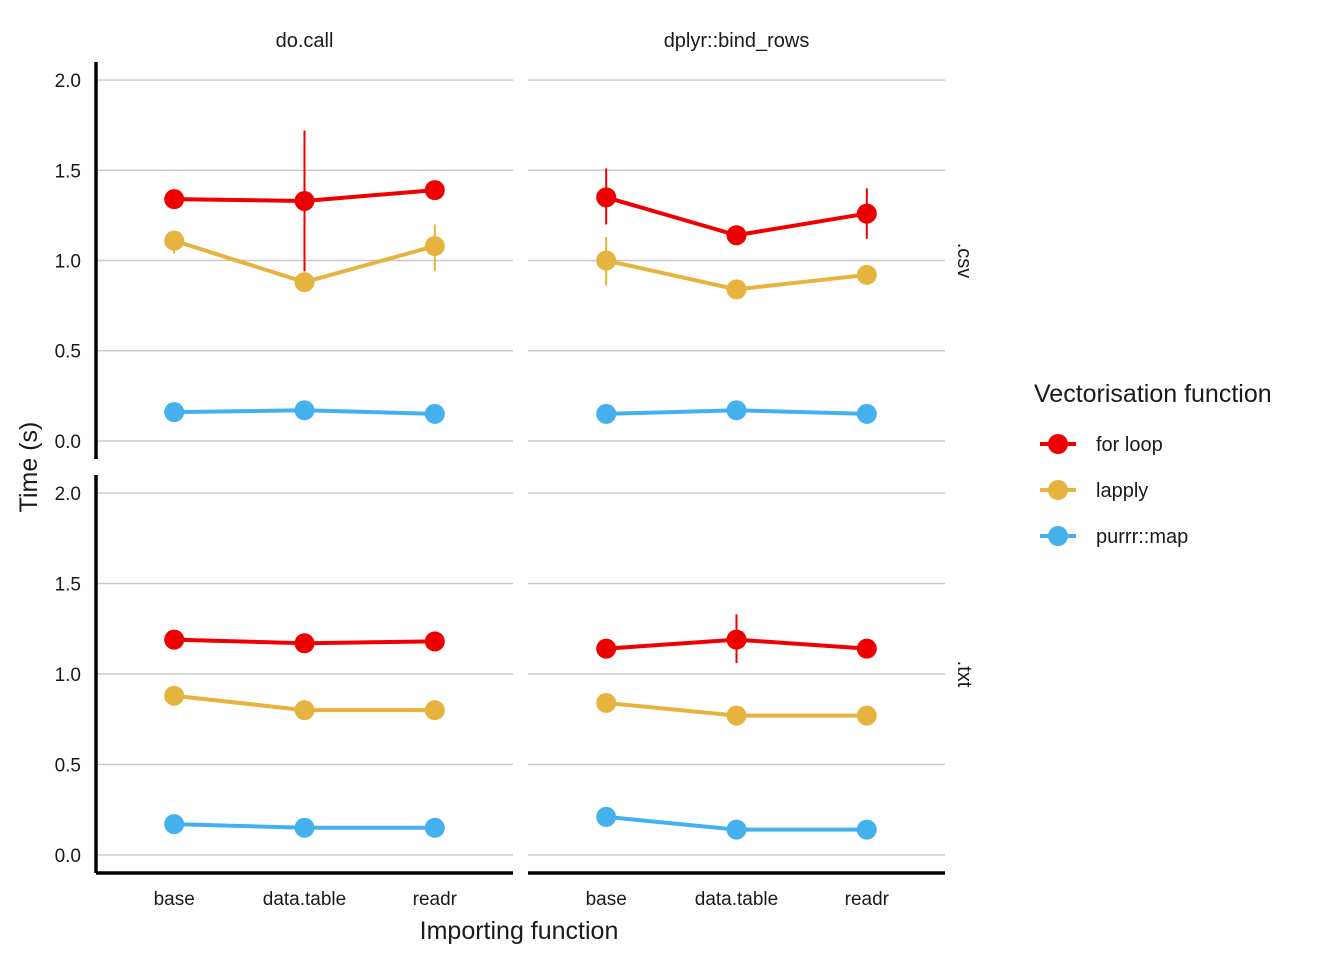  I want to click on legend-entry-lapply: lapply, so click(1094, 491).